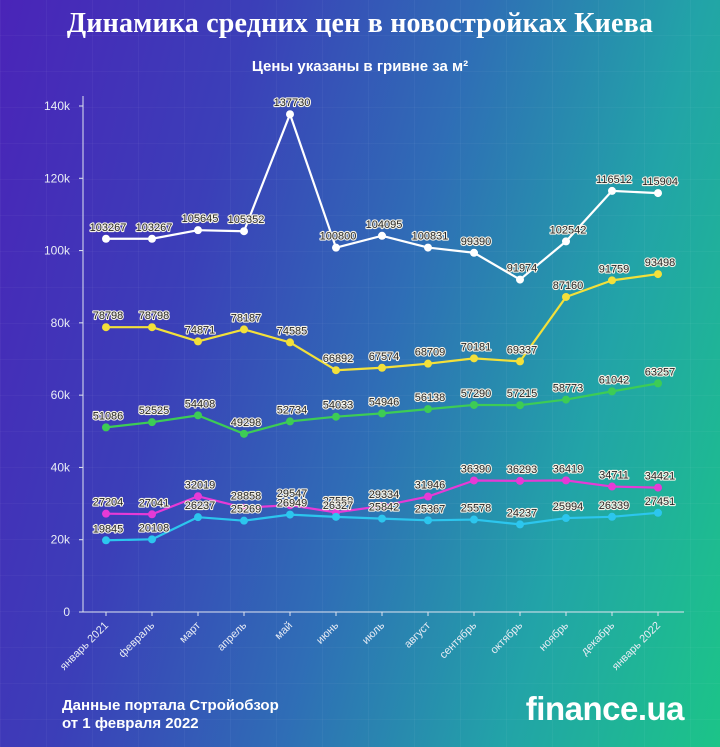 The width and height of the screenshot is (720, 747). What do you see at coordinates (108, 503) in the screenshot?
I see `series-4-data-label: 27204` at bounding box center [108, 503].